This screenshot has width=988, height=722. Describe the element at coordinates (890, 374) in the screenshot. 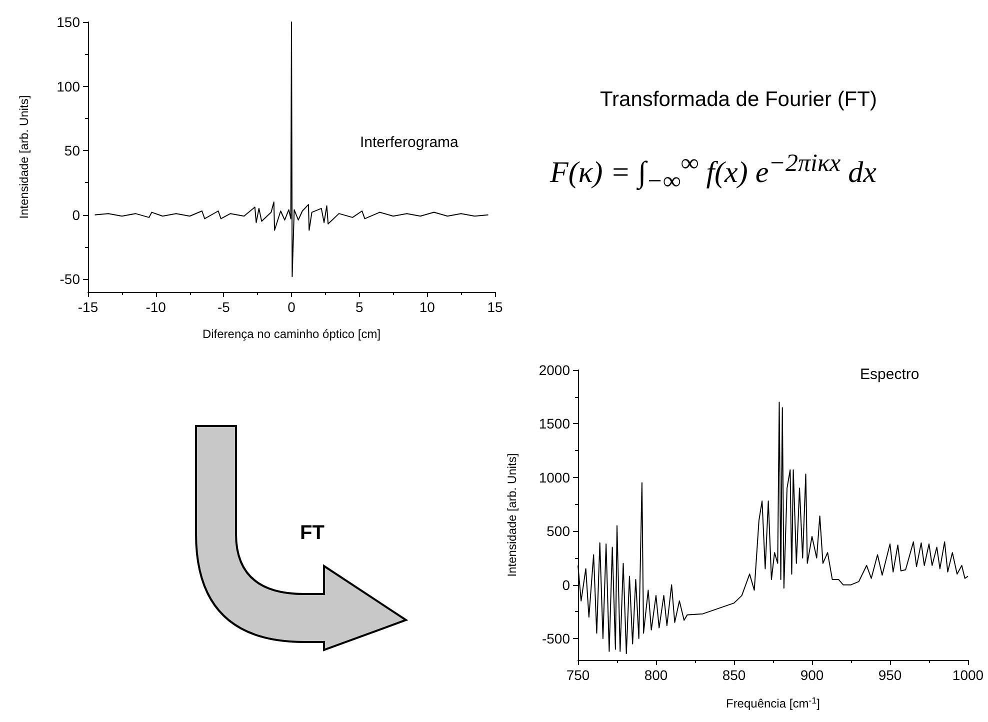

I see `chart-title: Espectro` at that location.